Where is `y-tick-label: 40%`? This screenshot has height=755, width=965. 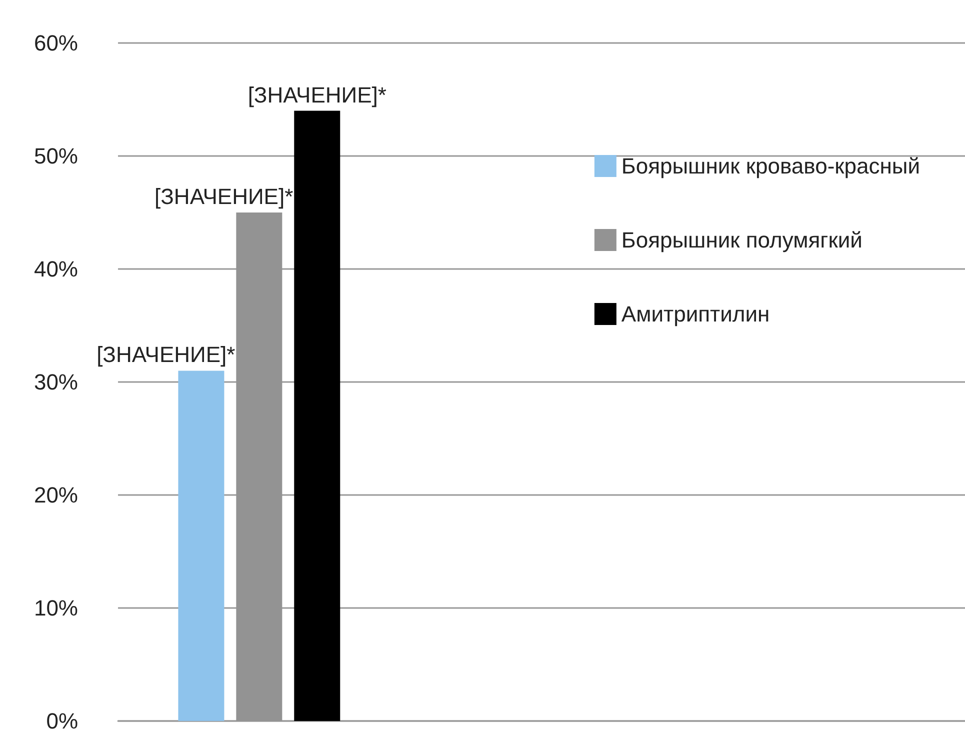 y-tick-label: 40% is located at coordinates (56, 269).